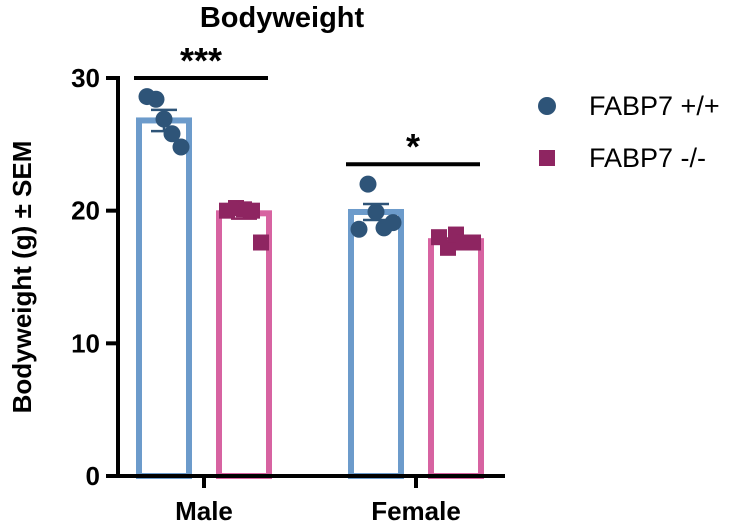  I want to click on x-tick-label-female: Female, so click(416, 510).